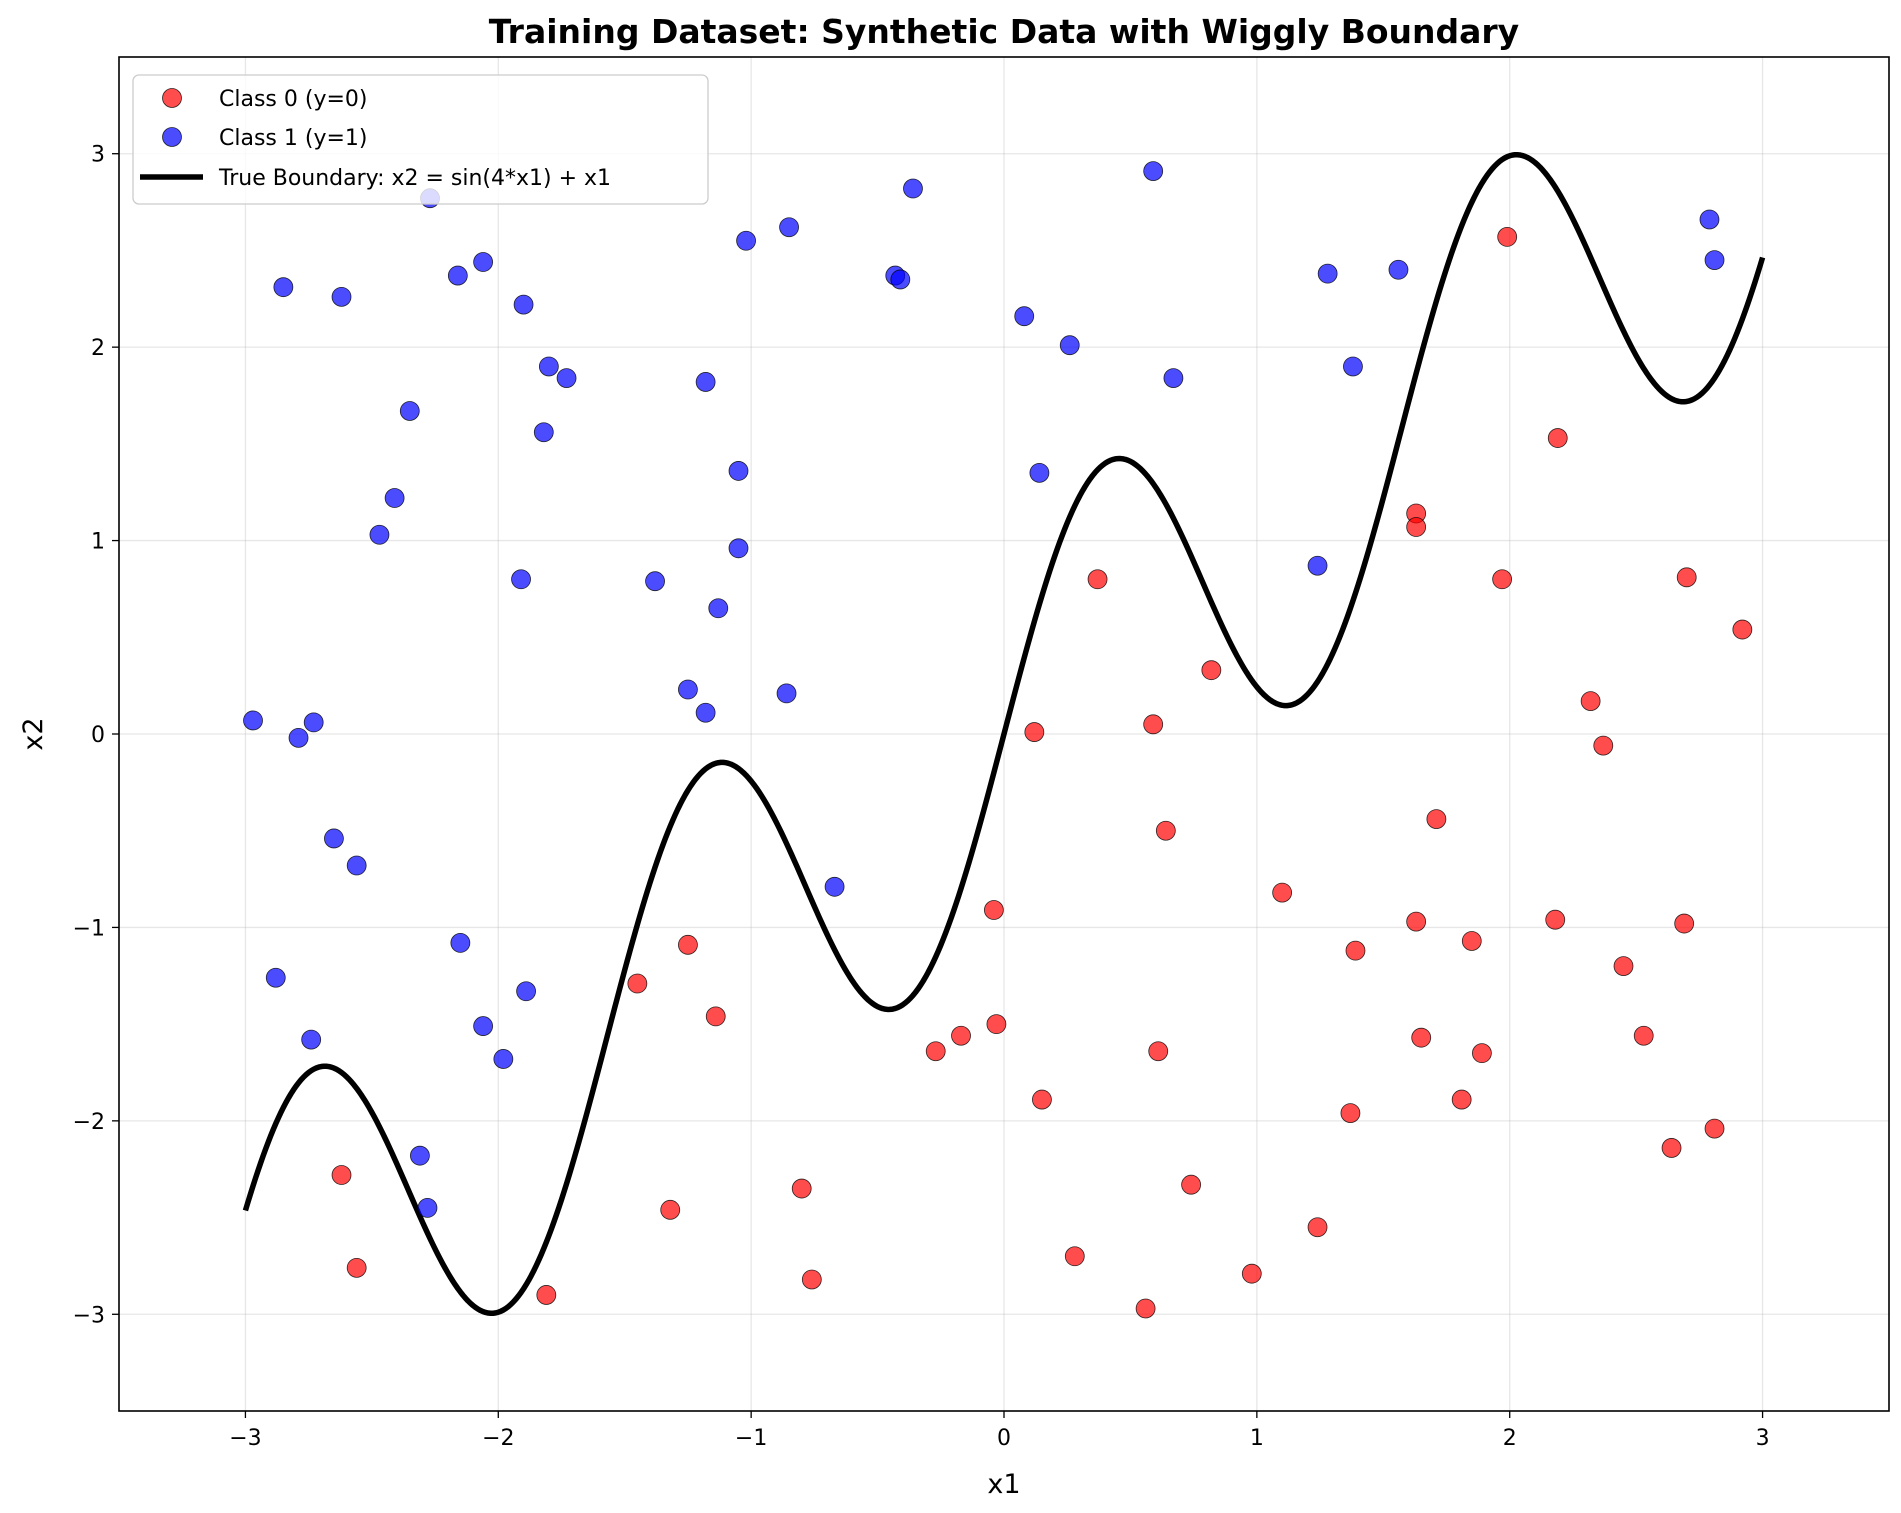 The width and height of the screenshot is (1901, 1513). What do you see at coordinates (1763, 1438) in the screenshot?
I see `x-tick-label: 3` at bounding box center [1763, 1438].